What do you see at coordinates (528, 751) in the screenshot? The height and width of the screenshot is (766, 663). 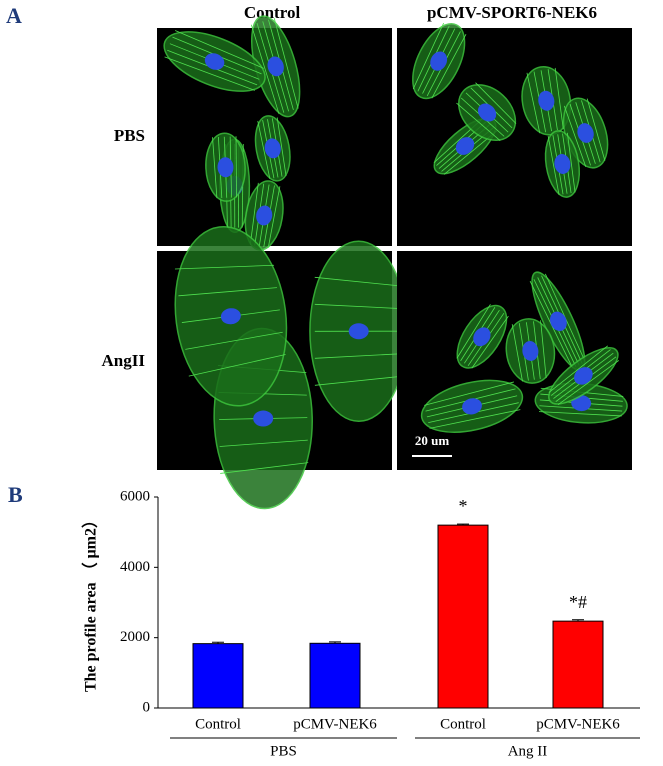 I see `group-label: Ang II` at bounding box center [528, 751].